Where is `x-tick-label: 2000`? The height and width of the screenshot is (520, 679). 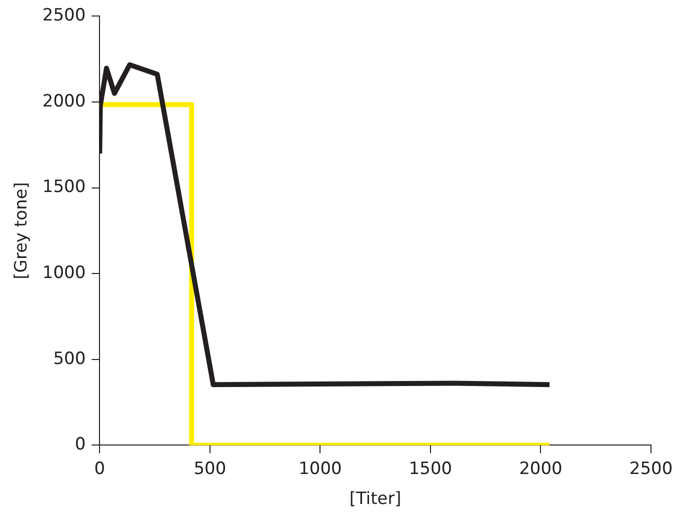 x-tick-label: 2000 is located at coordinates (540, 468).